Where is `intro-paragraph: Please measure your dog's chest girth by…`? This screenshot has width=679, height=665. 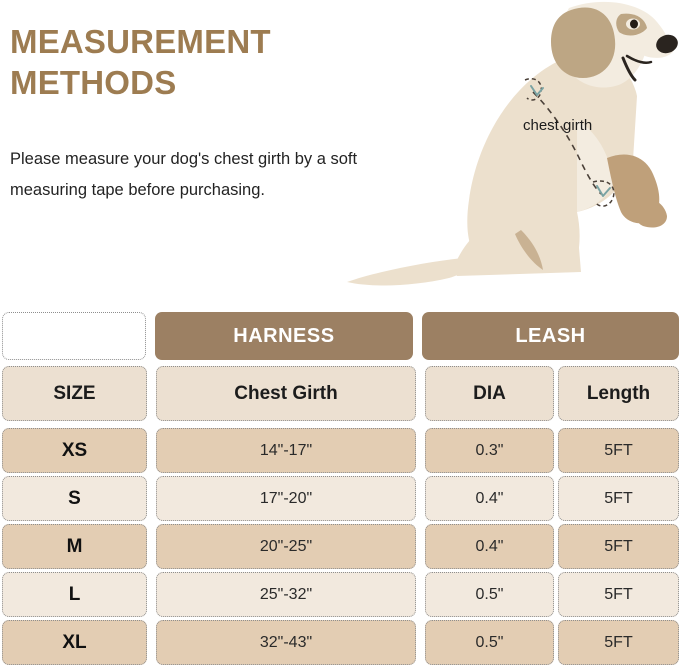 intro-paragraph: Please measure your dog's chest girth by… is located at coordinates (184, 174).